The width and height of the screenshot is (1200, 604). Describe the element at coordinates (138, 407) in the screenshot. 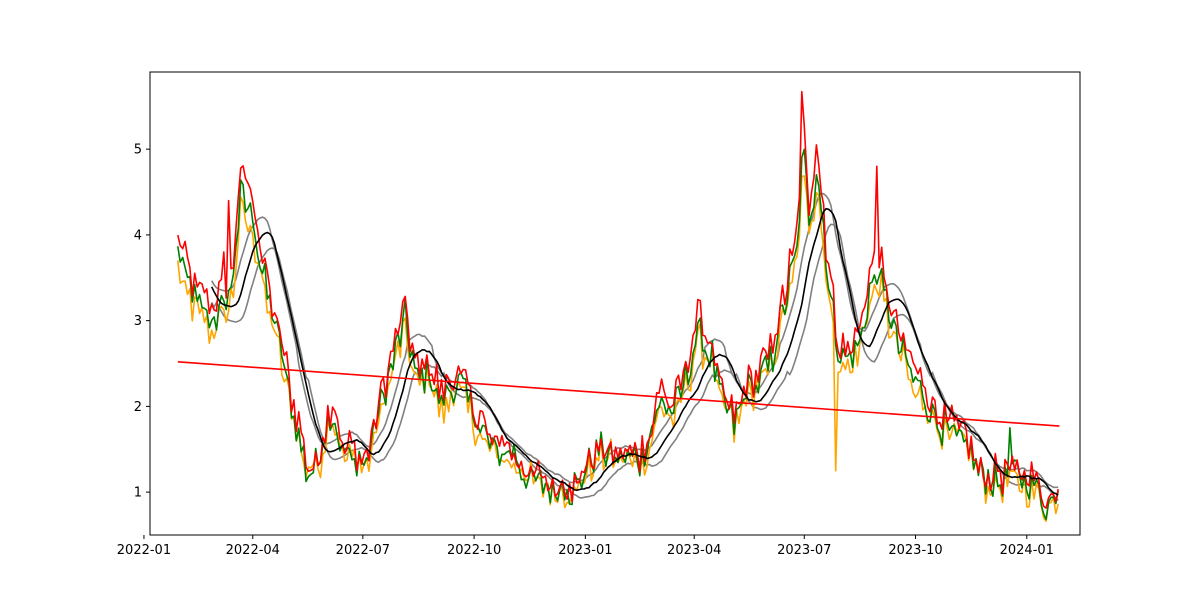

I see `y-tick-label-2: 2` at that location.